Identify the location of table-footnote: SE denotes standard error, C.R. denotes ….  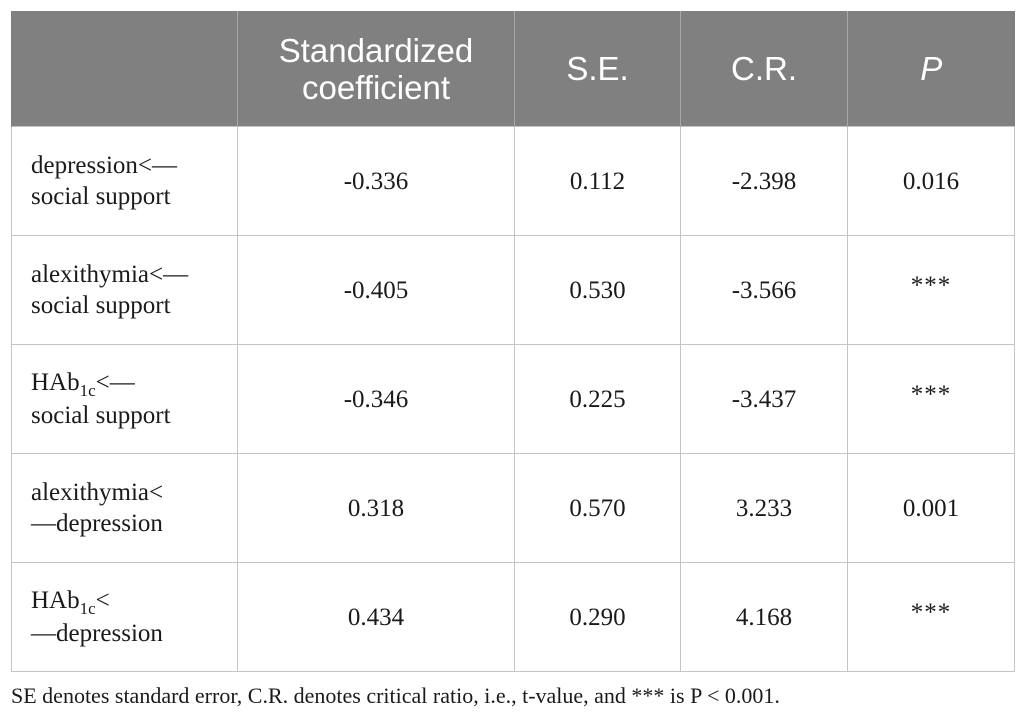
(395, 695).